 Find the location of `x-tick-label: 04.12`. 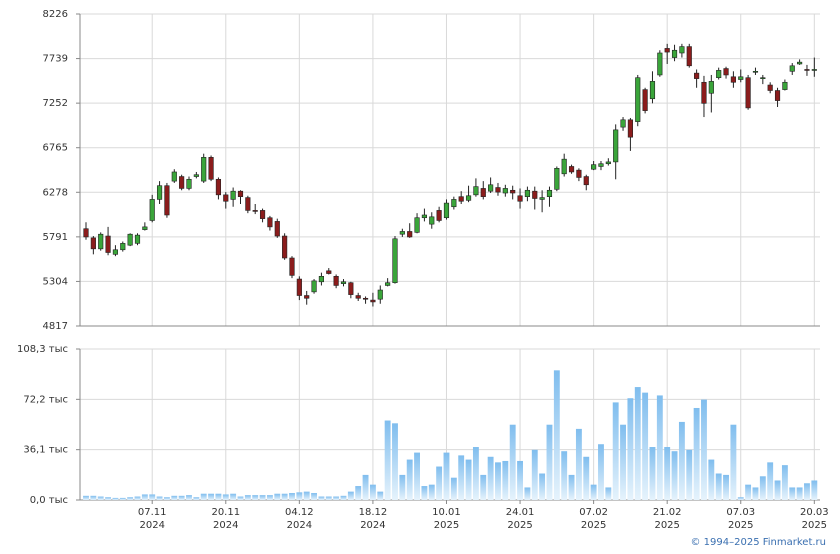

x-tick-label: 04.12 is located at coordinates (299, 512).